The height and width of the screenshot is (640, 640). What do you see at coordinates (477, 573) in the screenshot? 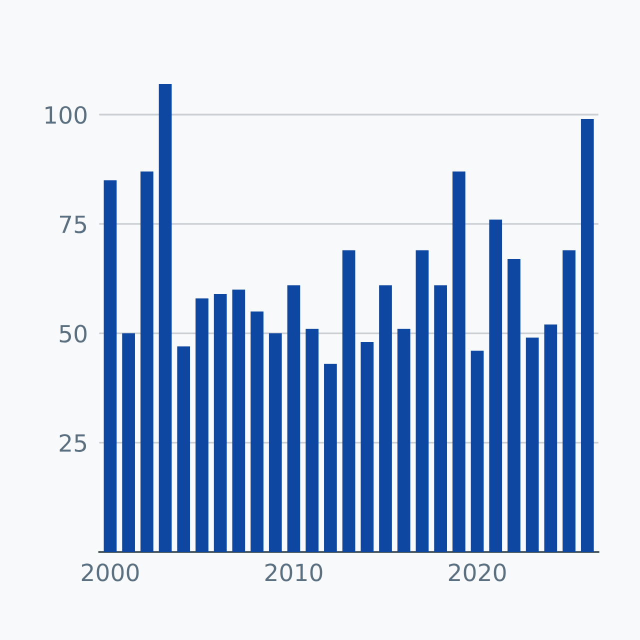
I see `x-tick-label: 2020` at bounding box center [477, 573].